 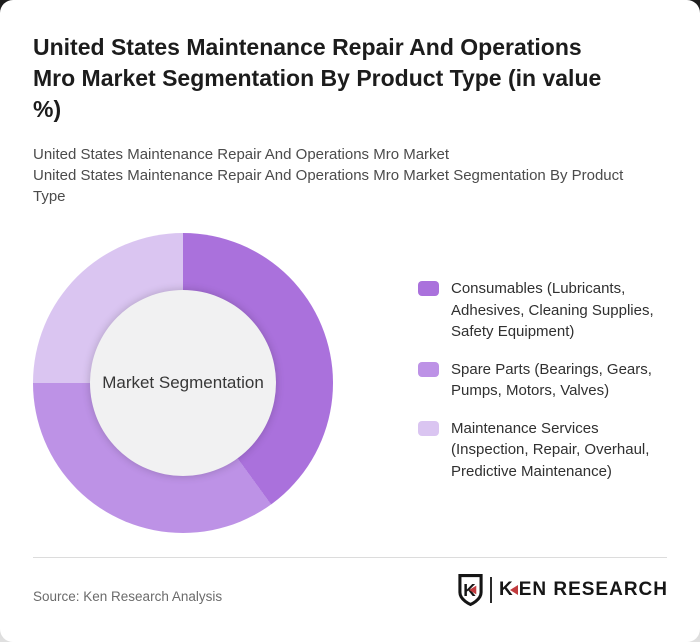 I want to click on wordmark-red-triangle-icon, so click(x=513, y=590).